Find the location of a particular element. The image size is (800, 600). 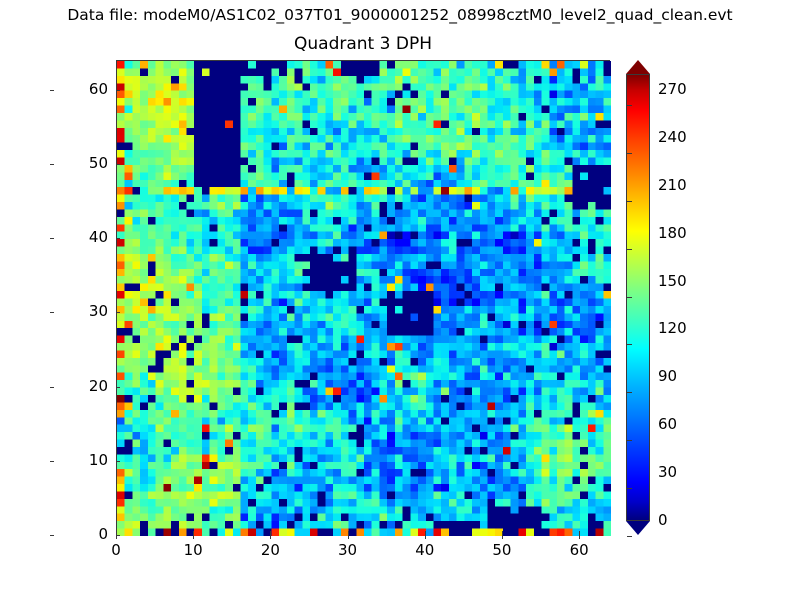

colorbar-tick-label: 150 is located at coordinates (672, 280).